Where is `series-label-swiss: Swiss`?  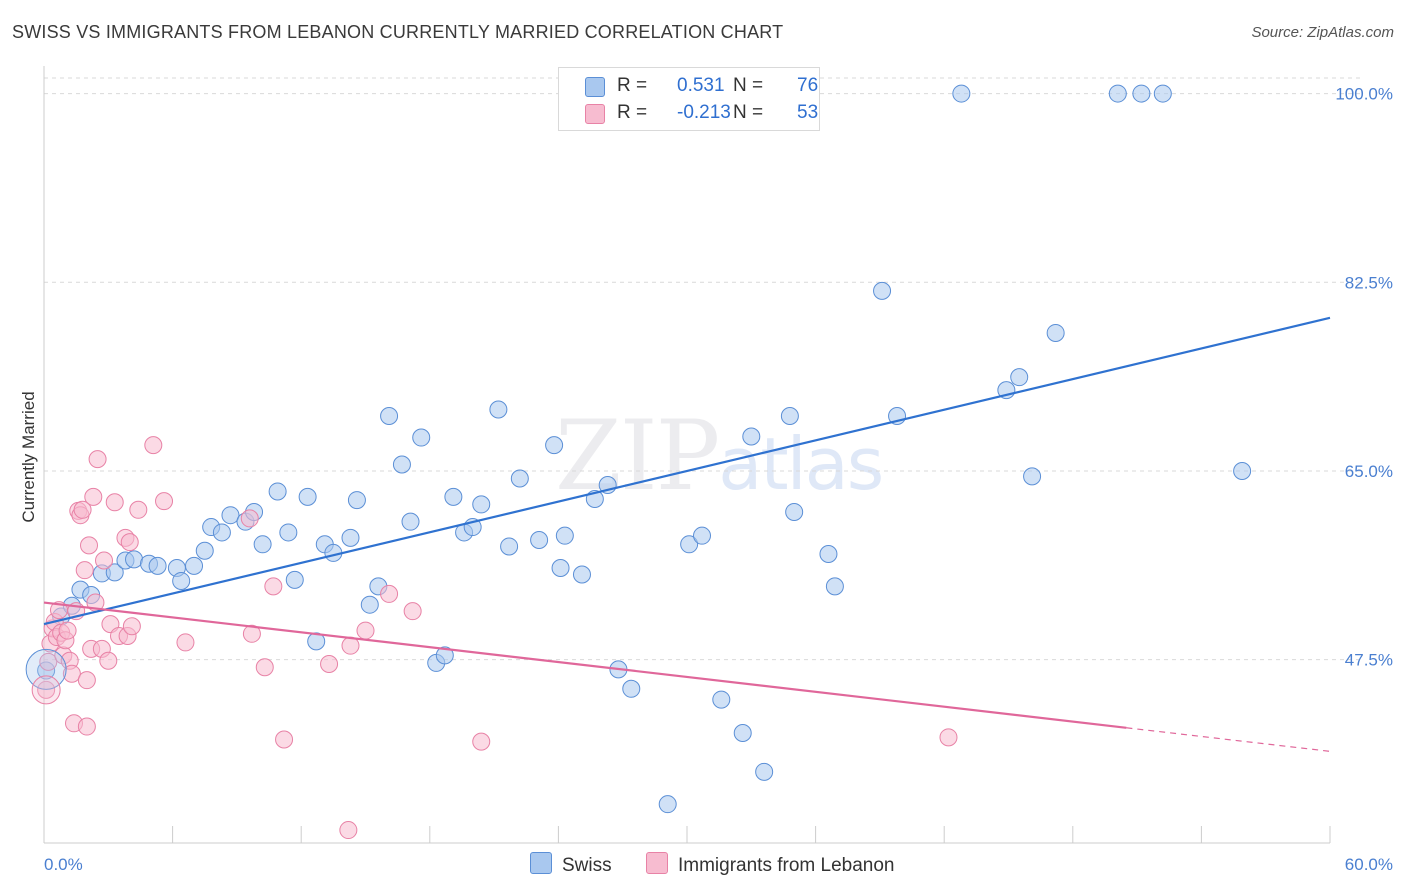 series-label-swiss: Swiss is located at coordinates (587, 865).